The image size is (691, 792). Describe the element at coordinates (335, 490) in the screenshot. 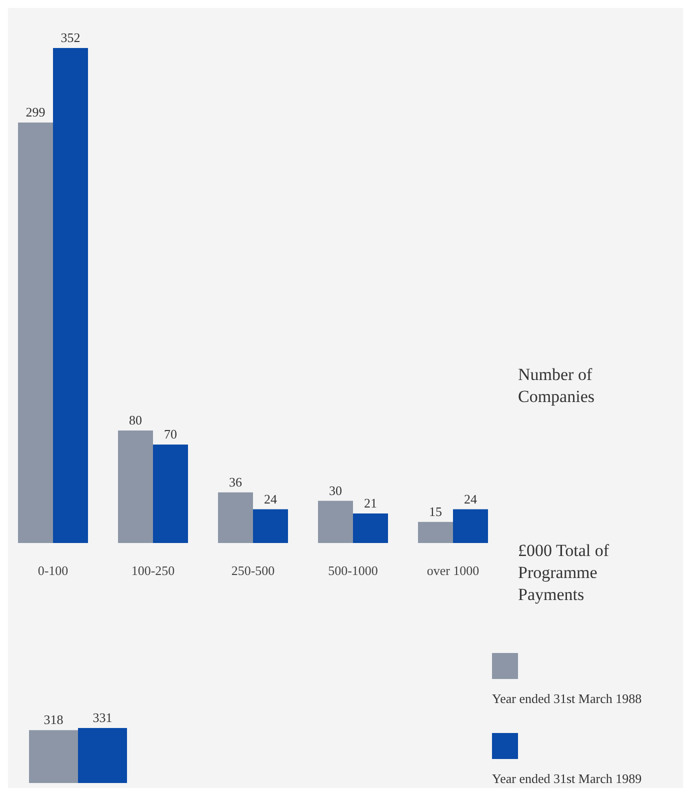

I see `data-label: 30` at that location.